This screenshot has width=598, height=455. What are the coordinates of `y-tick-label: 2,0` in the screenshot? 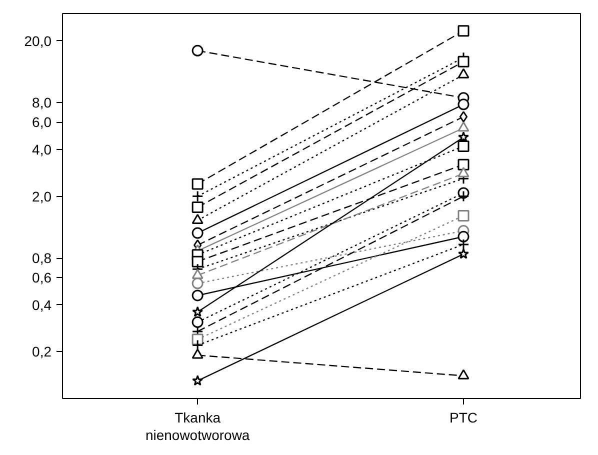 It's located at (42, 196).